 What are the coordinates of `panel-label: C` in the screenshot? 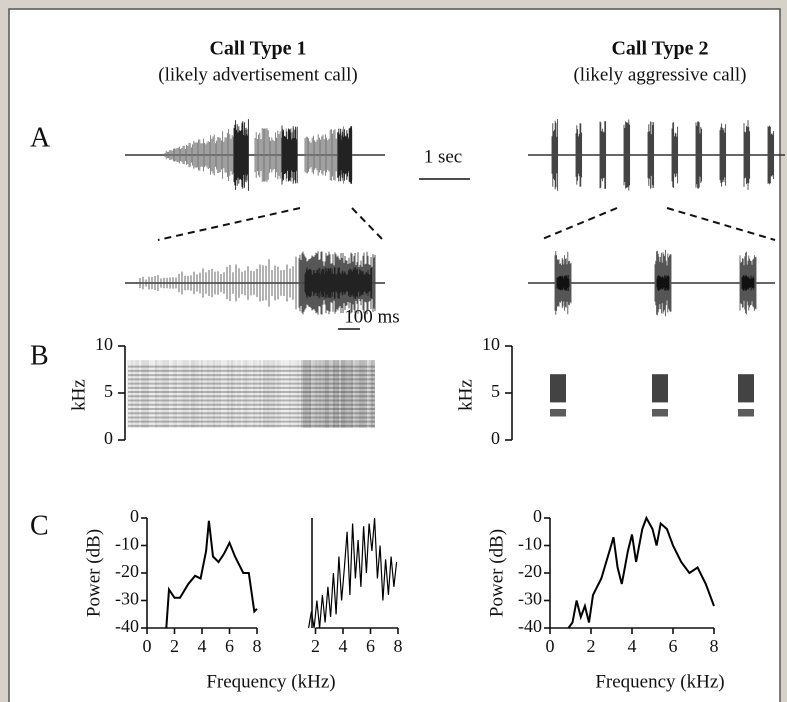 It's located at (39, 525).